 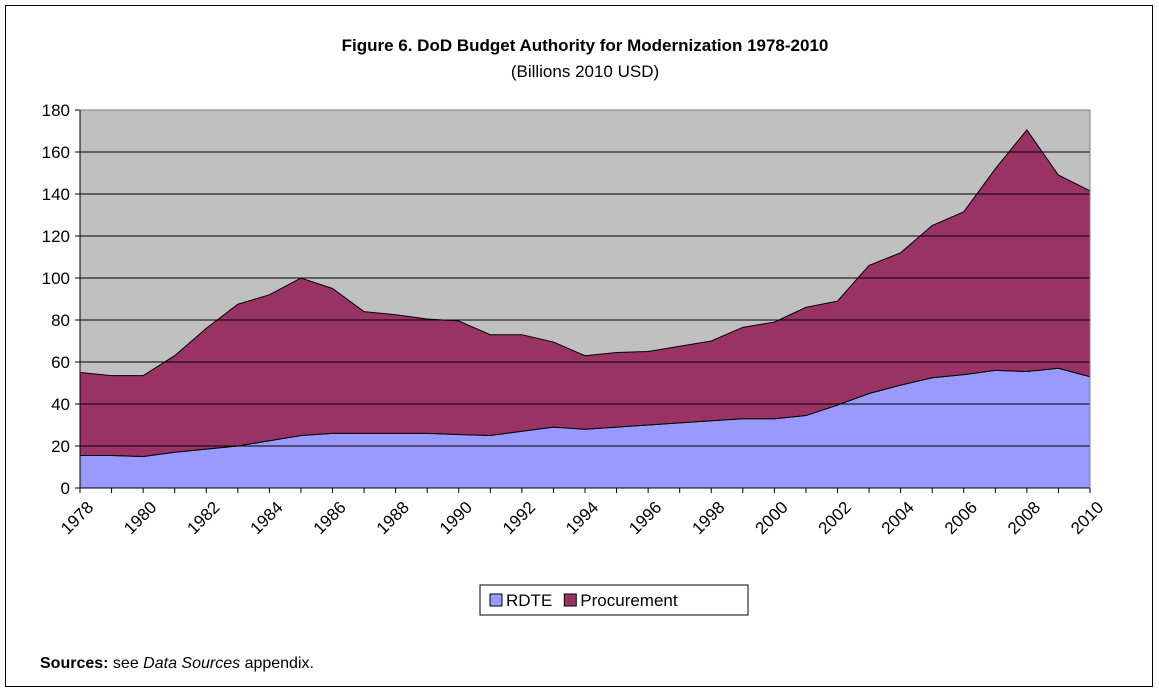 I want to click on y-tick-label: 20, so click(x=60, y=446).